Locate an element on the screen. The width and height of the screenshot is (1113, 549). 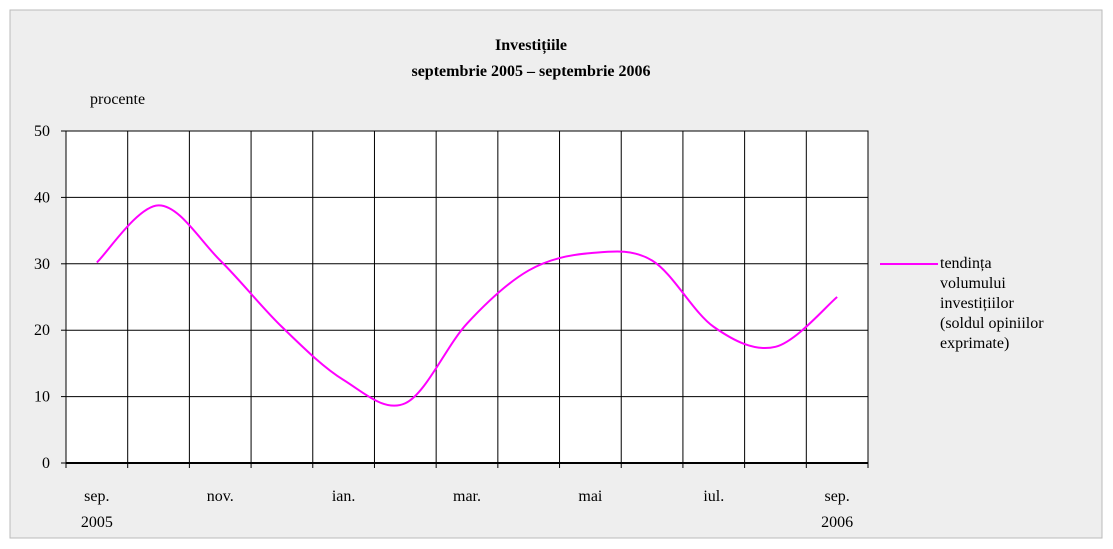
chart-title: Investițiile is located at coordinates (531, 46).